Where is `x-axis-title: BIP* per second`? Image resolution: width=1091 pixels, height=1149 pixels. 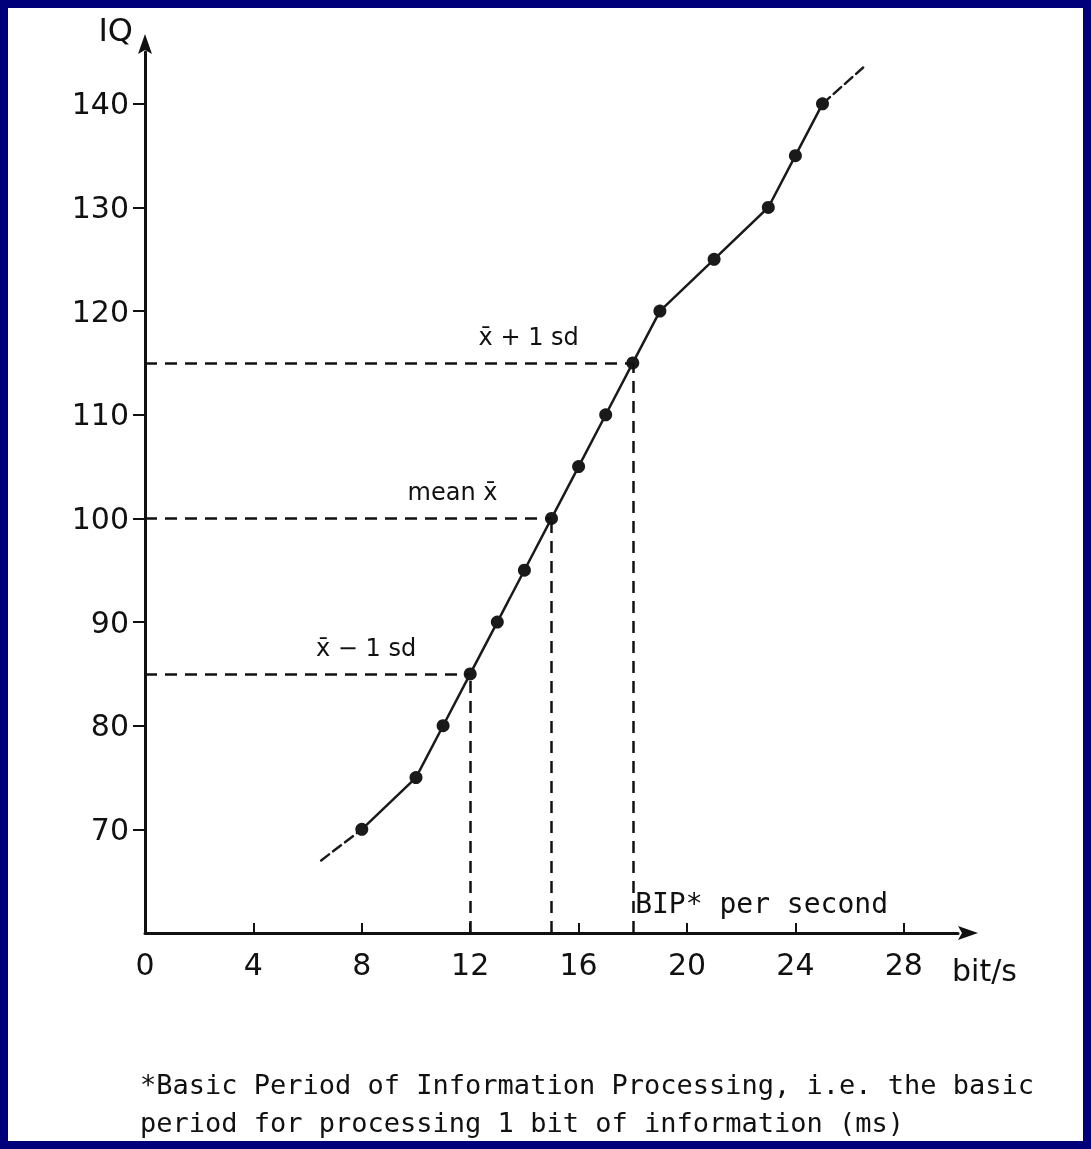 x-axis-title: BIP* per second is located at coordinates (761, 903).